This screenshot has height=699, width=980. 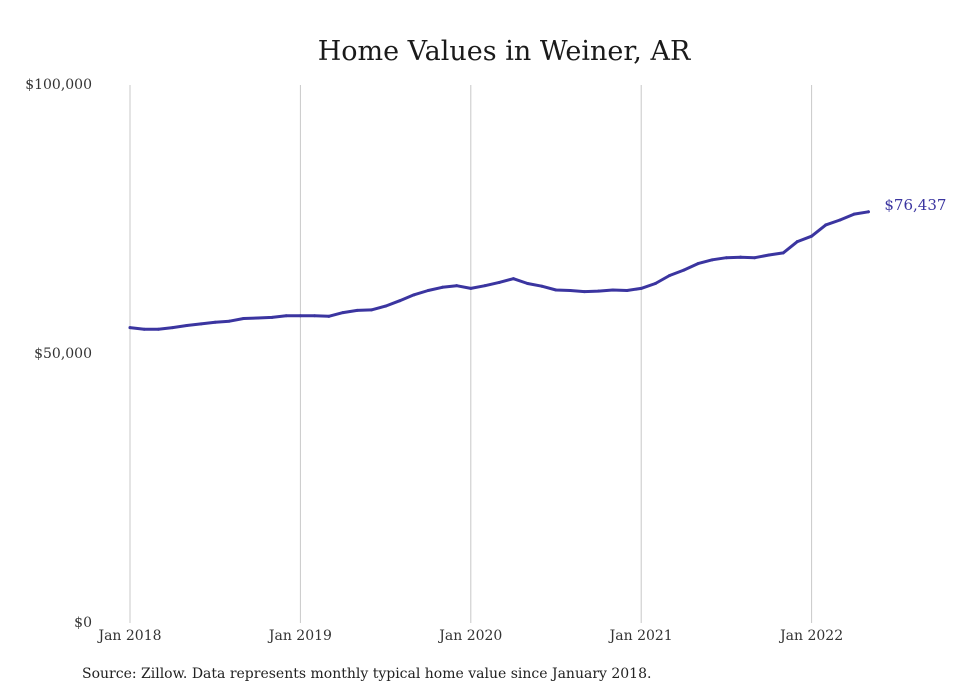 What do you see at coordinates (58, 85) in the screenshot?
I see `y-tick-label: $100,000` at bounding box center [58, 85].